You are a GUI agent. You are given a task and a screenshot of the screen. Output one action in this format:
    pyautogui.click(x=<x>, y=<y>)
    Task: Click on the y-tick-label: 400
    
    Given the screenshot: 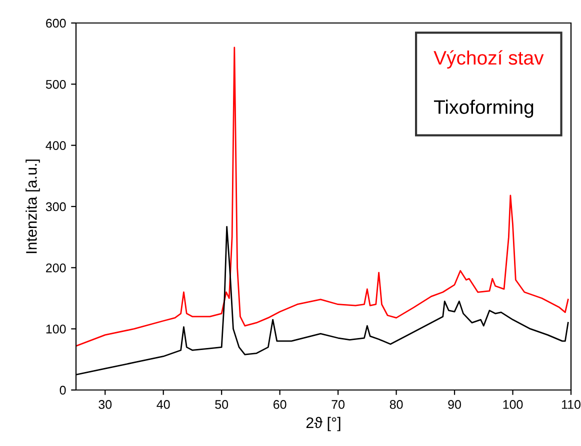 What is the action you would take?
    pyautogui.click(x=56, y=145)
    